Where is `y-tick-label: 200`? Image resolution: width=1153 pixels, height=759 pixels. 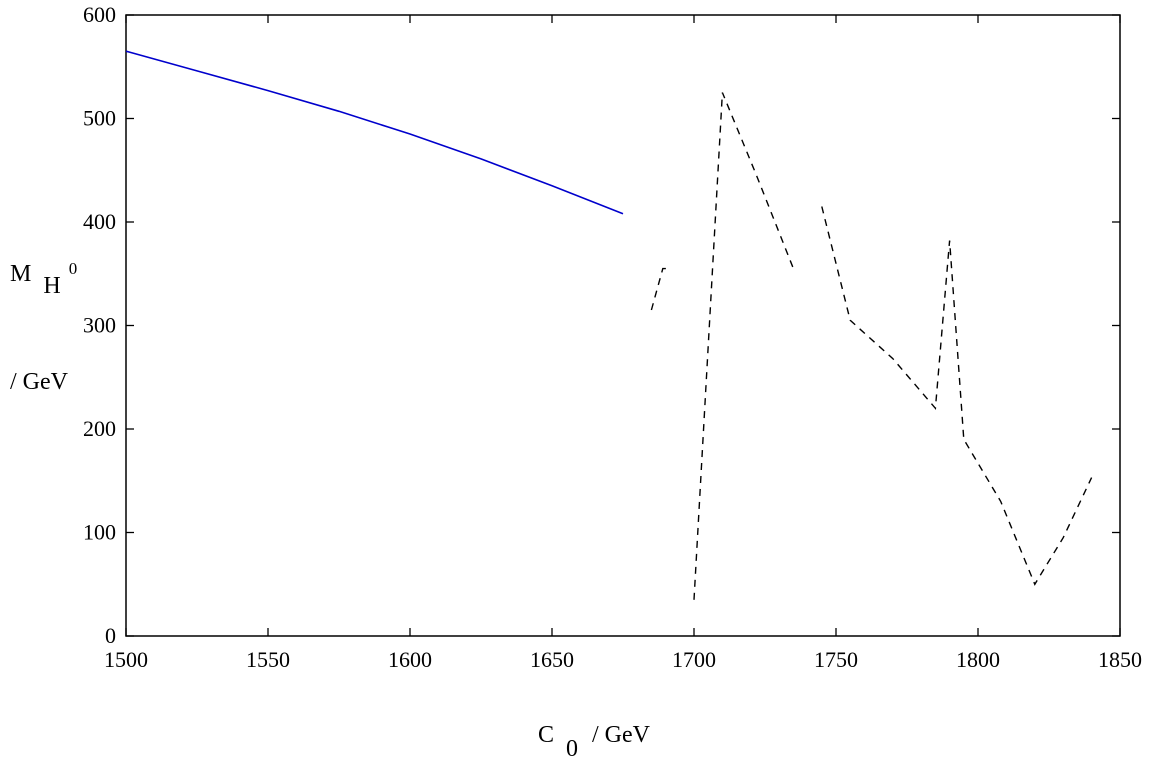
y-tick-label: 200 is located at coordinates (99, 428).